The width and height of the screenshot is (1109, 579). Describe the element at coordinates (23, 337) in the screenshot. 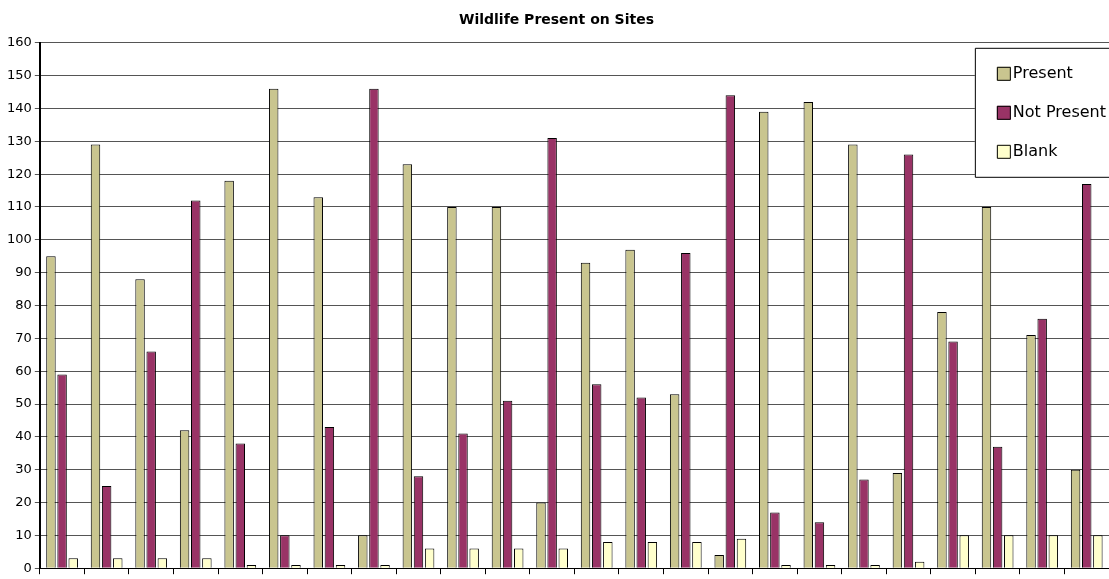

I see `y-tick-label: 70` at that location.